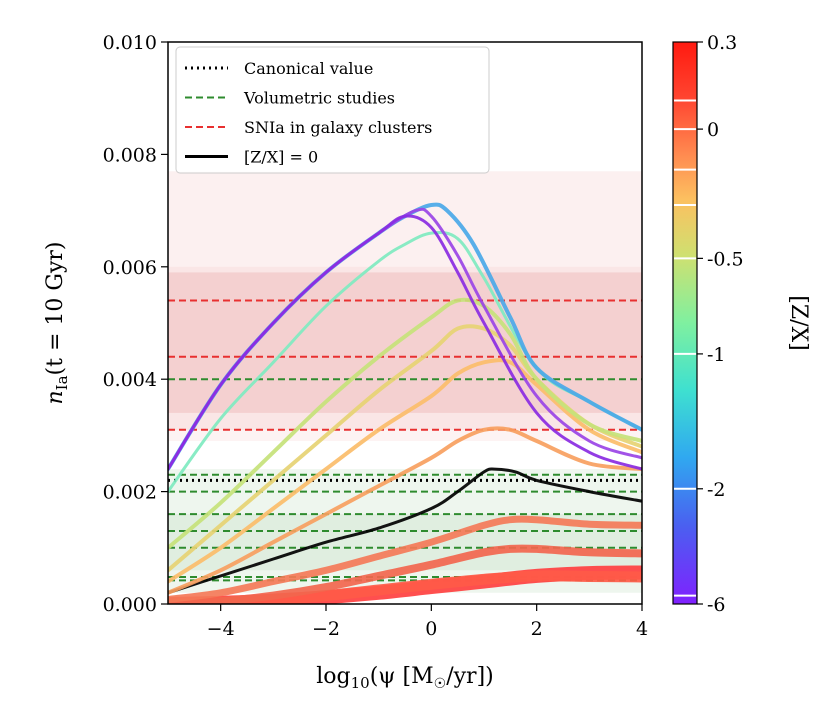 The height and width of the screenshot is (727, 830). I want to click on legend-label-2: SNIa in galaxy clusters, so click(338, 127).